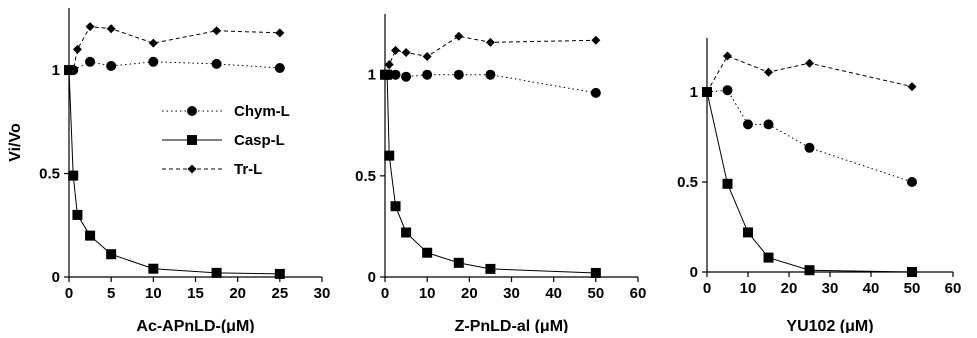  Describe the element at coordinates (279, 293) in the screenshot. I see `x-tick-label: 25` at that location.